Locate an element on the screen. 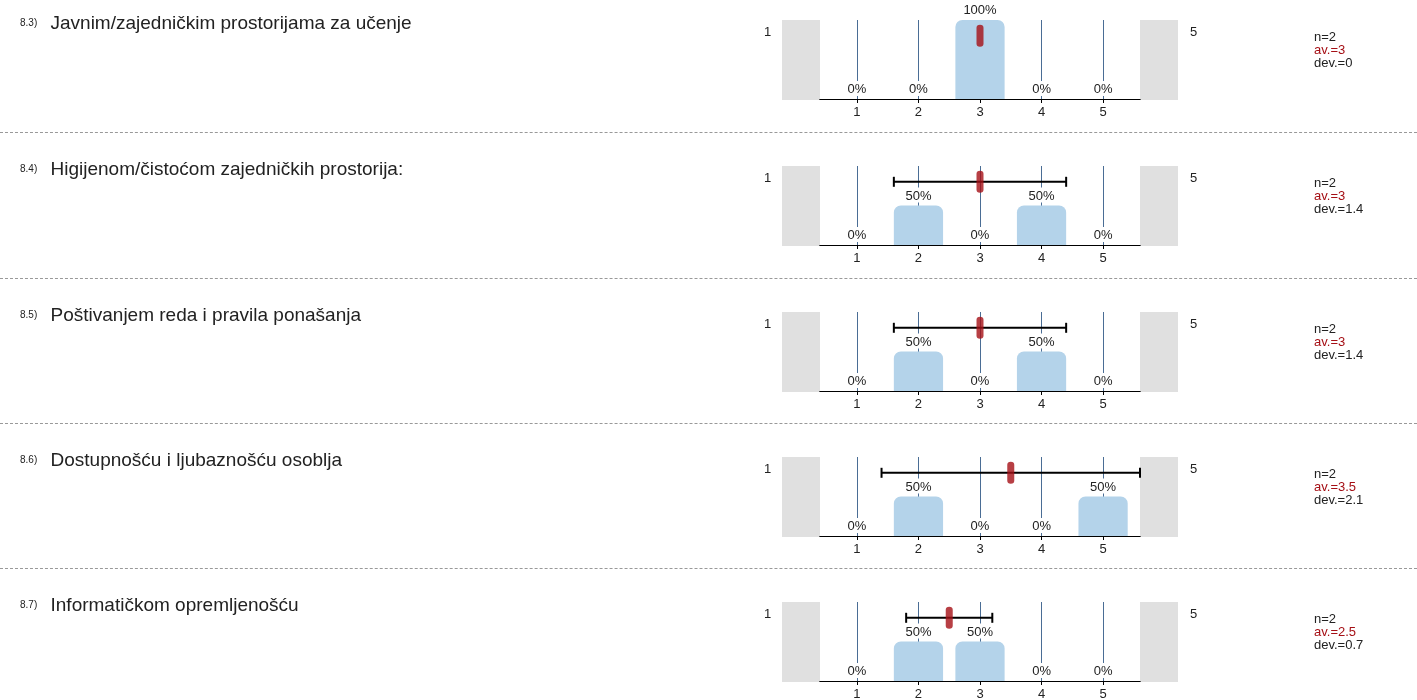  text: dev.=0 is located at coordinates (1333, 62).